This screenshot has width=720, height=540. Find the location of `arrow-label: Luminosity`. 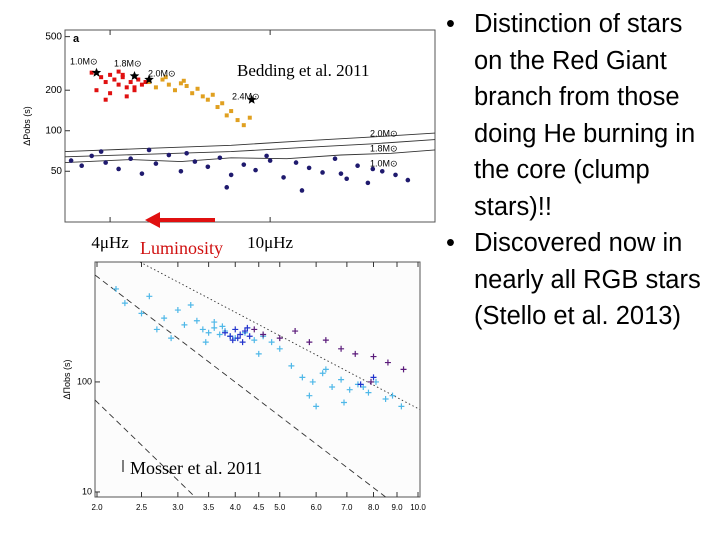

arrow-label: Luminosity is located at coordinates (181, 248).